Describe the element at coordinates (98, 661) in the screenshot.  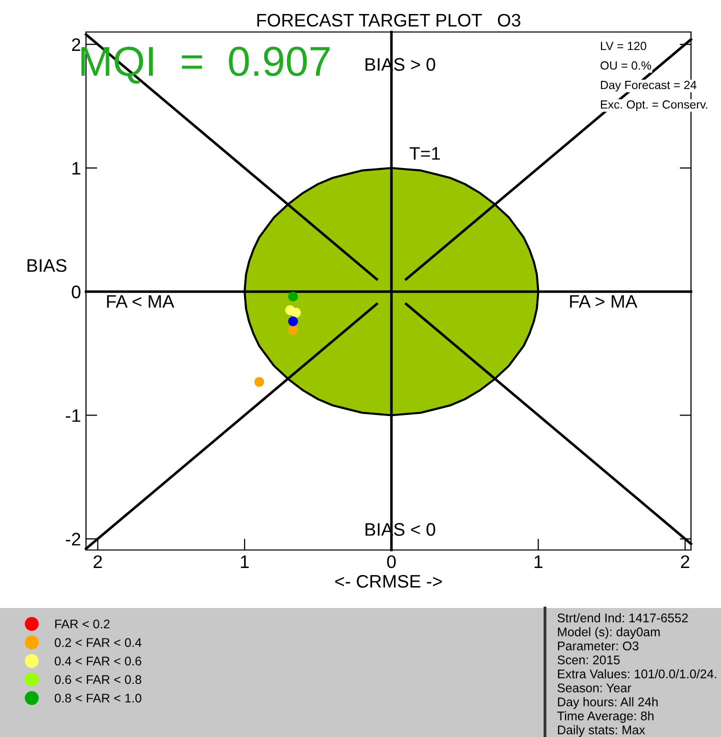
I see `legend-label: 0.4 < FAR < 0.6` at that location.